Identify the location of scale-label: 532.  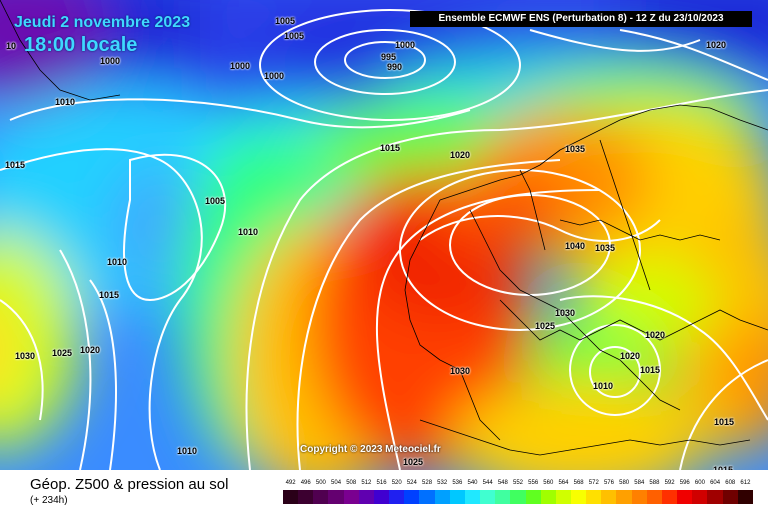
(442, 483).